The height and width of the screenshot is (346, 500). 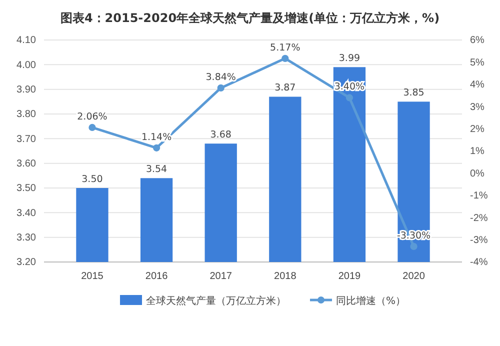 What do you see at coordinates (413, 236) in the screenshot?
I see `data-label: -3.30%` at bounding box center [413, 236].